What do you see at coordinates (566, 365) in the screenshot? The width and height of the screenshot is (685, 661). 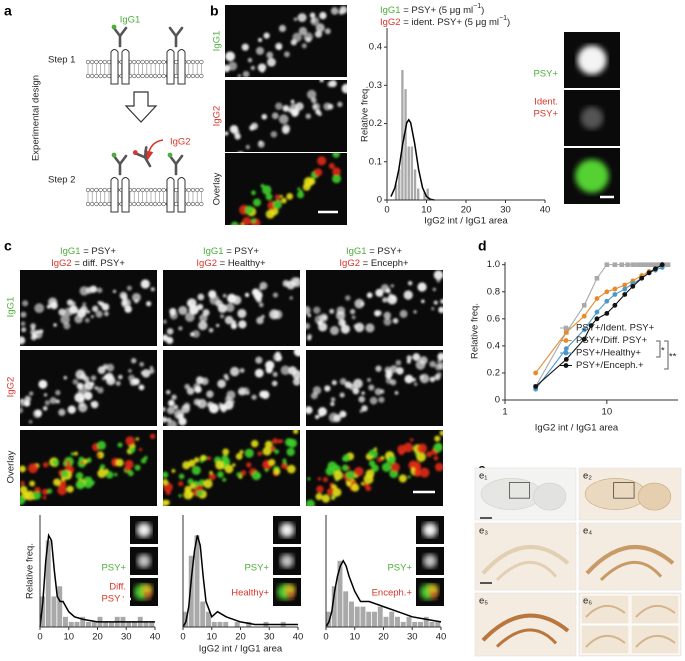 I see `legend-marker` at bounding box center [566, 365].